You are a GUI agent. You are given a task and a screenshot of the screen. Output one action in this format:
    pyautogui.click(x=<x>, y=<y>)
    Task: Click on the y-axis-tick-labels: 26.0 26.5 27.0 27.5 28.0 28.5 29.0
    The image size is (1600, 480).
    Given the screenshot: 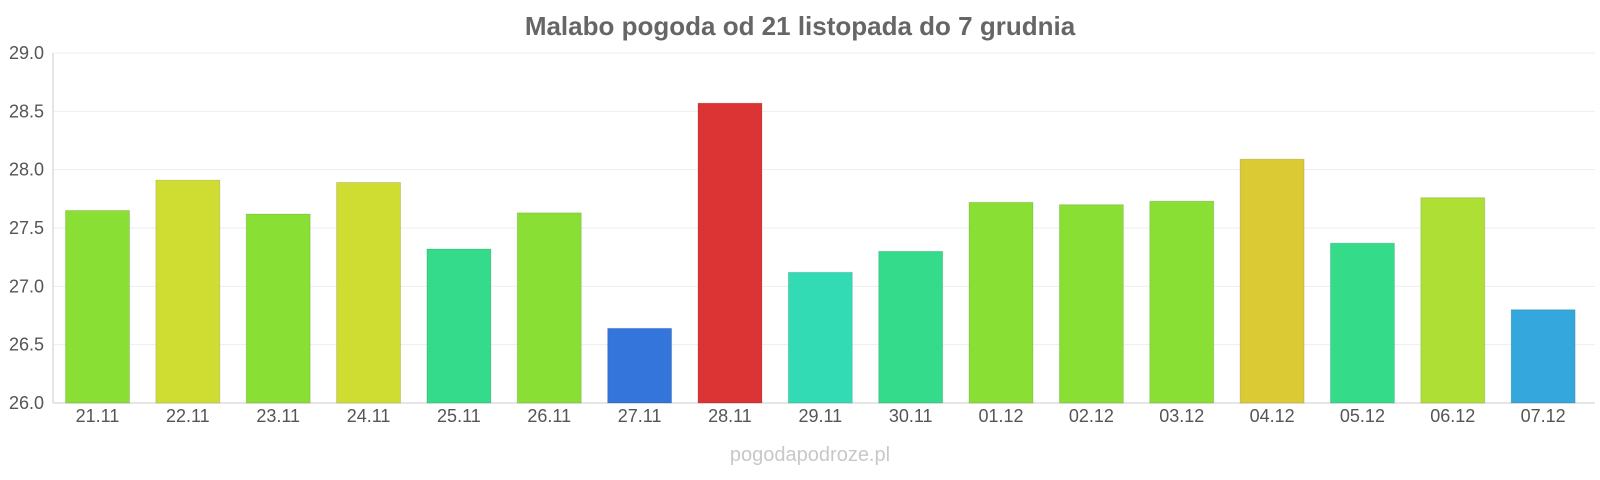 What is the action you would take?
    pyautogui.click(x=26, y=228)
    